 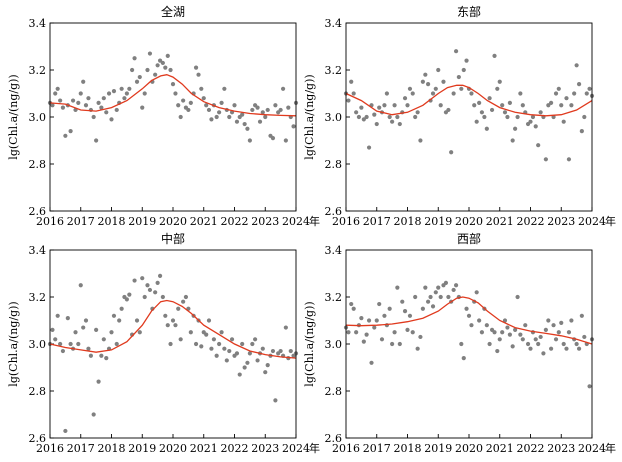 What do you see at coordinates (531, 221) in the screenshot?
I see `x-tick-label: 2022` at bounding box center [531, 221].